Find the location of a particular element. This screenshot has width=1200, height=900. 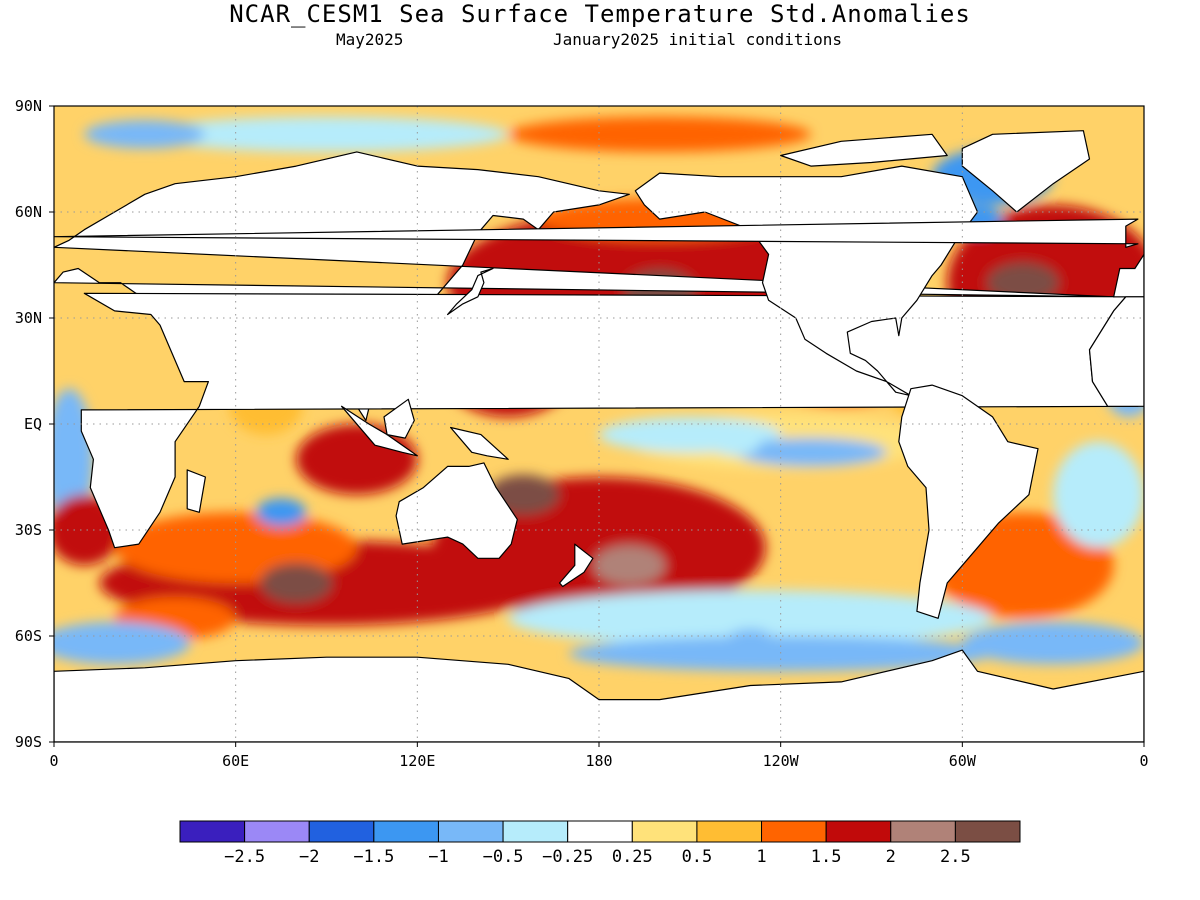

antarctica-landmass is located at coordinates (599, 695).